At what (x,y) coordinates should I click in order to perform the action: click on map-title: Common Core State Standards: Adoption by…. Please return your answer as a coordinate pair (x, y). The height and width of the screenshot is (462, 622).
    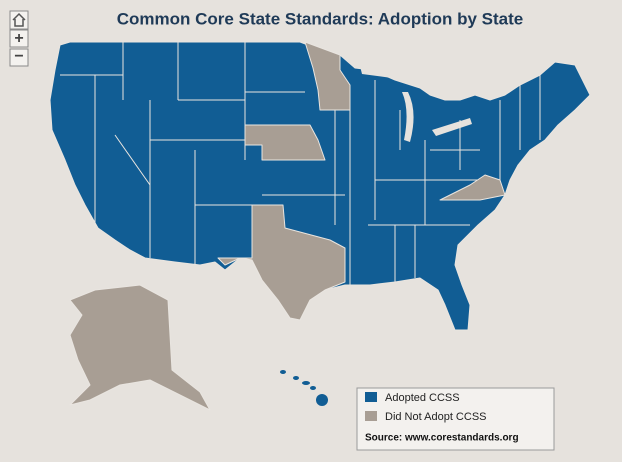
    Looking at the image, I should click on (320, 18).